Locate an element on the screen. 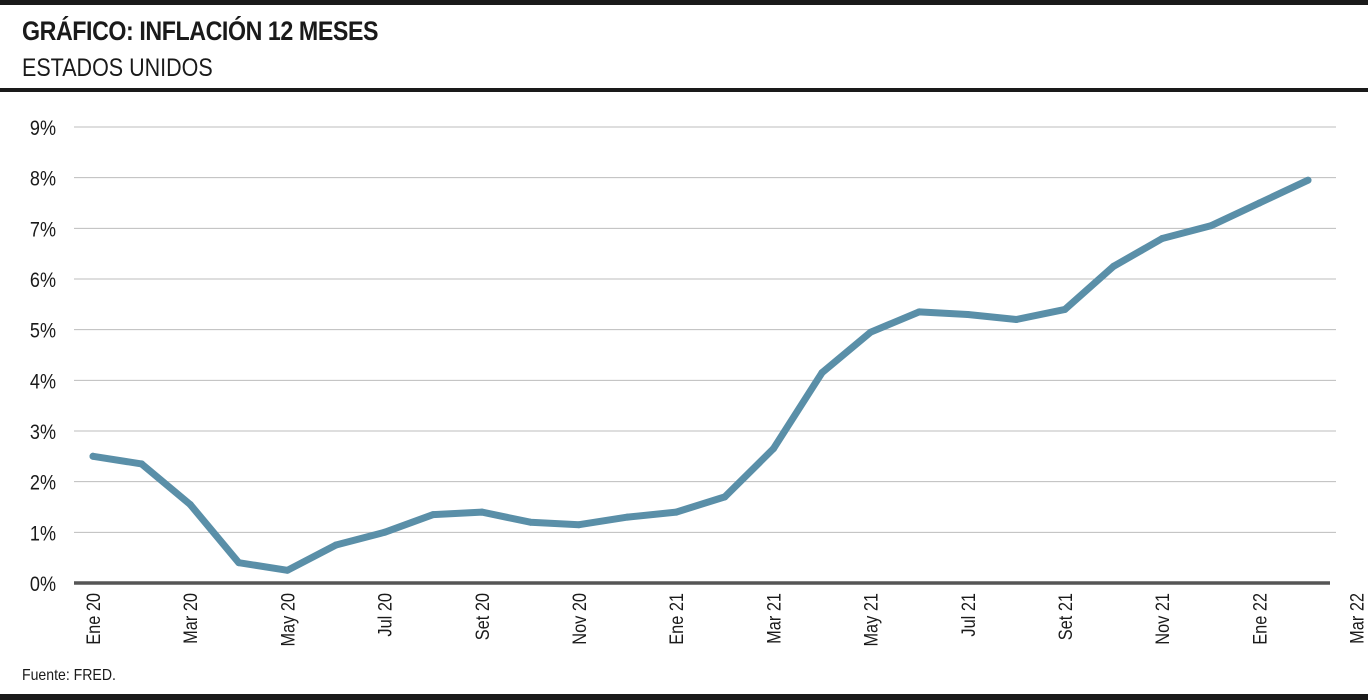 Image resolution: width=1368 pixels, height=700 pixels. x-tick-label: May 20 is located at coordinates (287, 620).